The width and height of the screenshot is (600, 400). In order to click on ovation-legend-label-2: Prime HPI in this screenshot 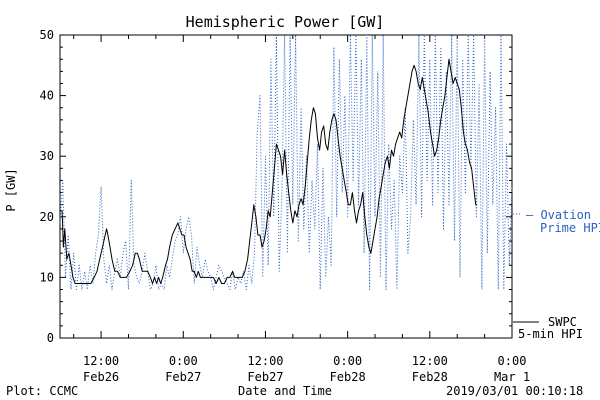, I will do `click(570, 228)`.